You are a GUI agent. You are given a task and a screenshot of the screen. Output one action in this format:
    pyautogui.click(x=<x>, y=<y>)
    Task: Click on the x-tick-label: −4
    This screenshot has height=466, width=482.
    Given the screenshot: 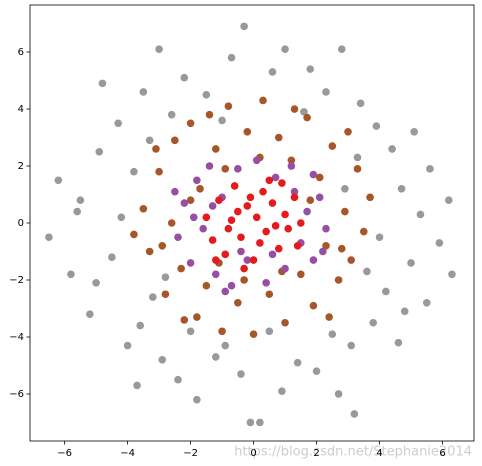 What is the action you would take?
    pyautogui.click(x=127, y=453)
    